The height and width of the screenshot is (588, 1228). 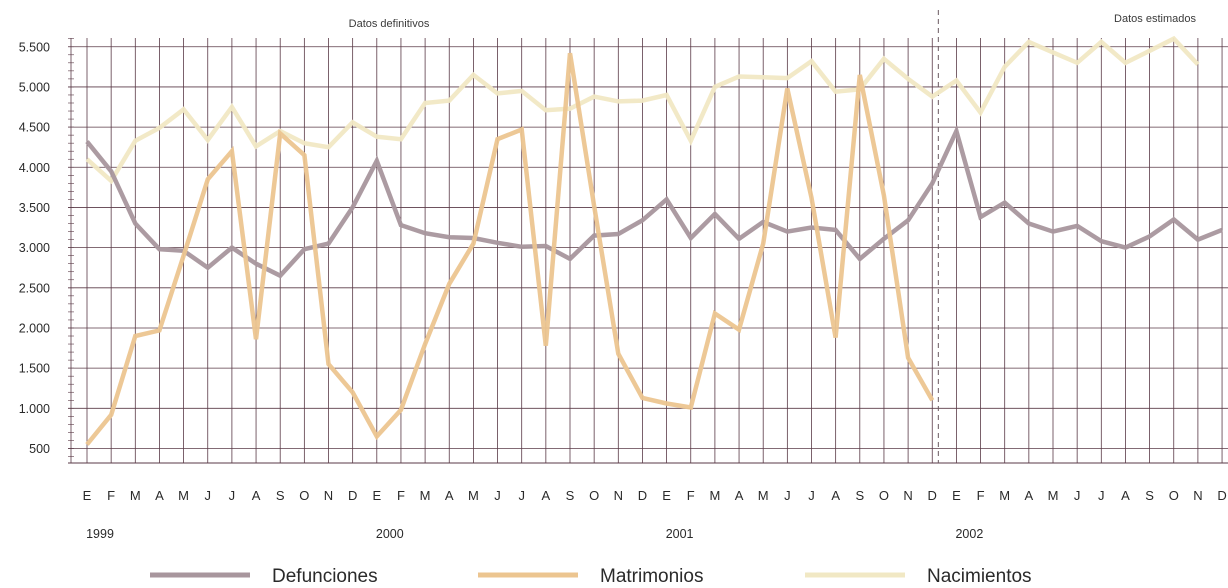 I want to click on y-tick-label: 3.500, so click(x=34, y=208).